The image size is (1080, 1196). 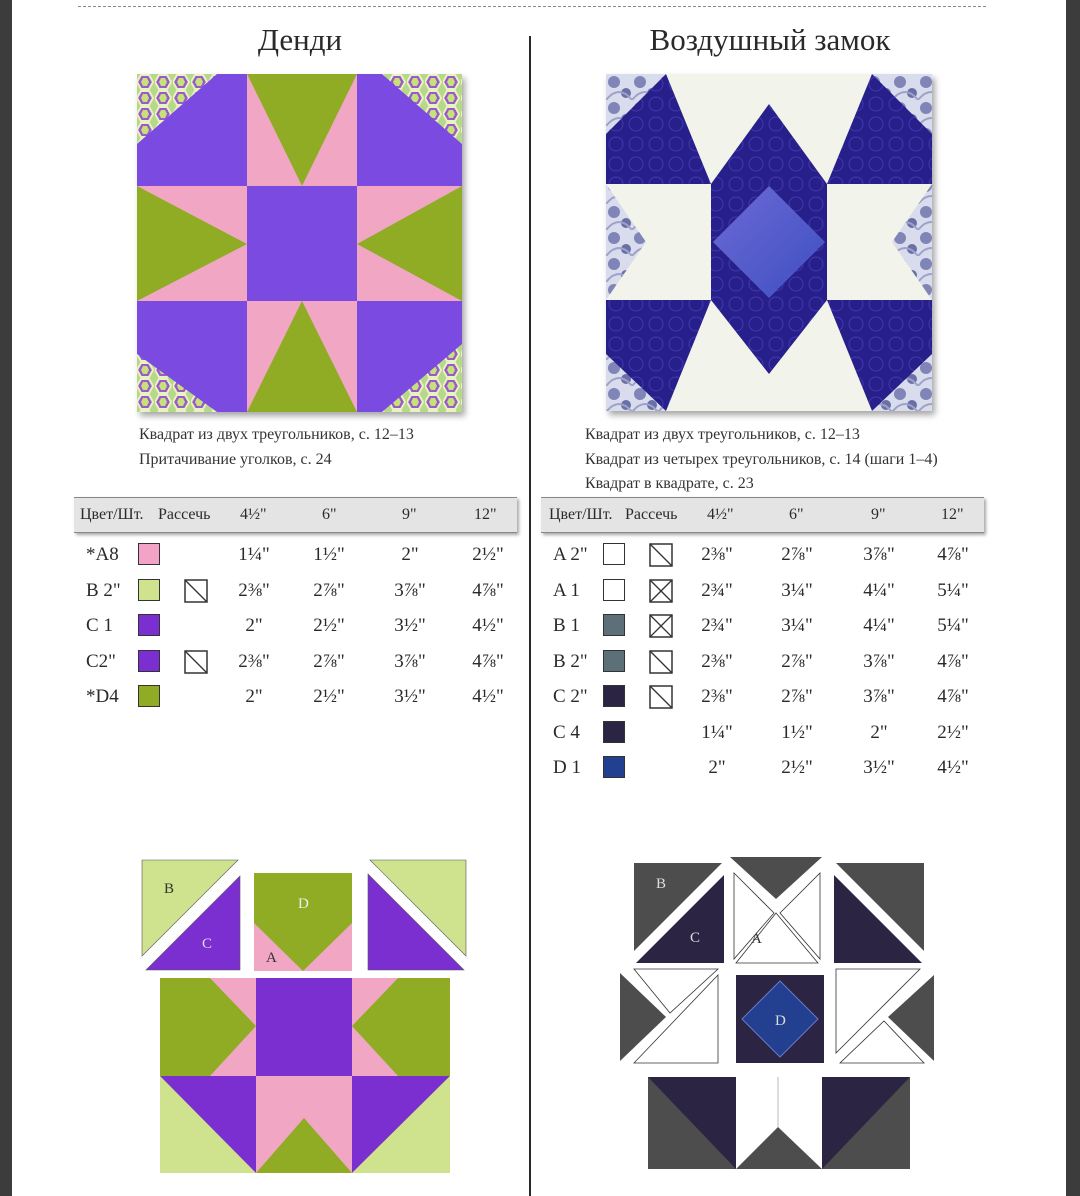 I want to click on dandy-assembly-diagram: B C D A, so click(x=304, y=1016).